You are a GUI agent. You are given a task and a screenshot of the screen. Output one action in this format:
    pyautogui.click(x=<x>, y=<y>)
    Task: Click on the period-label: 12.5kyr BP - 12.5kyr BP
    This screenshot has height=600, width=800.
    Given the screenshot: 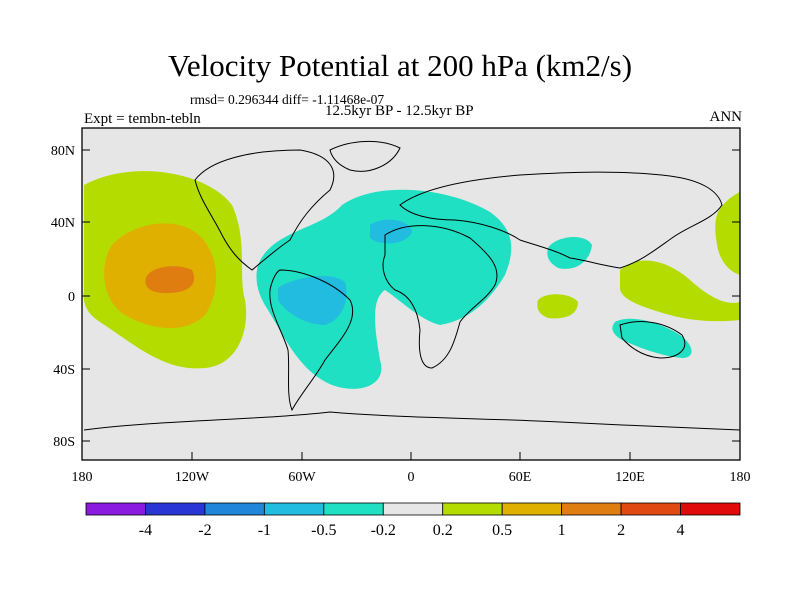 What is the action you would take?
    pyautogui.click(x=399, y=111)
    